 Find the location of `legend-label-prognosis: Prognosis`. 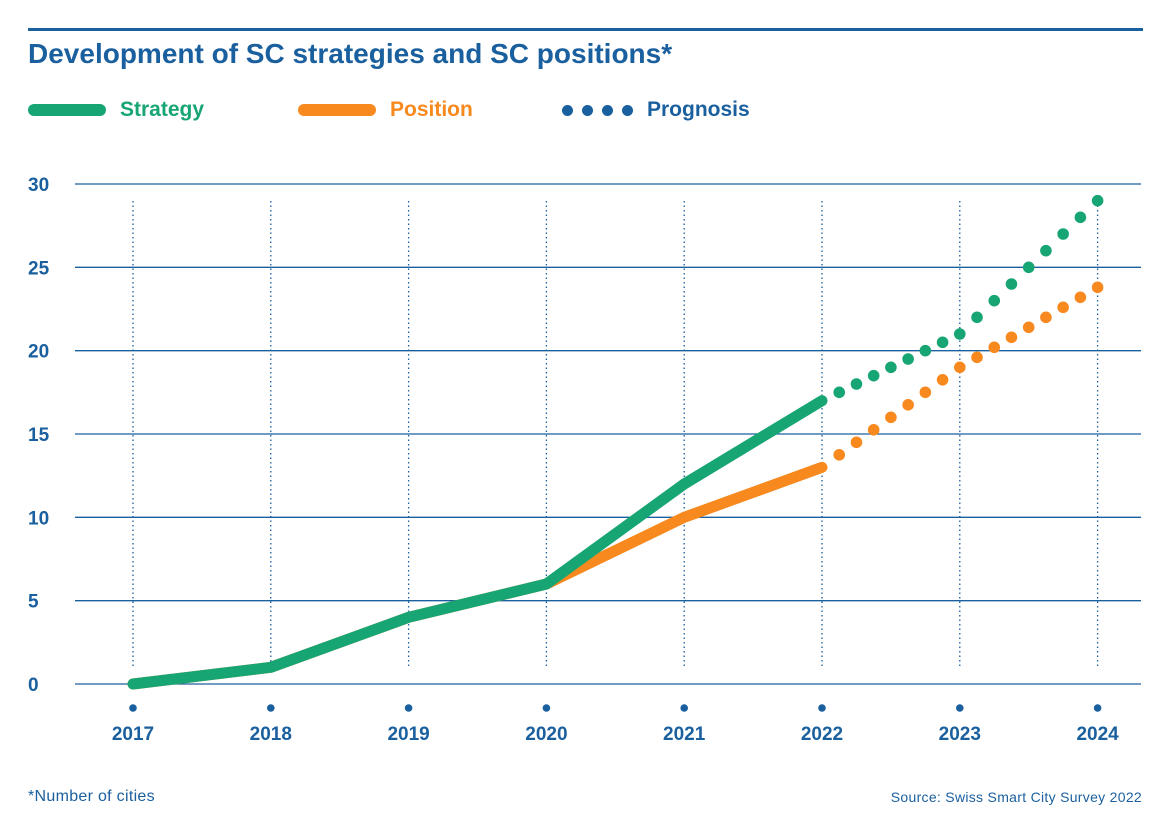

legend-label-prognosis: Prognosis is located at coordinates (698, 109).